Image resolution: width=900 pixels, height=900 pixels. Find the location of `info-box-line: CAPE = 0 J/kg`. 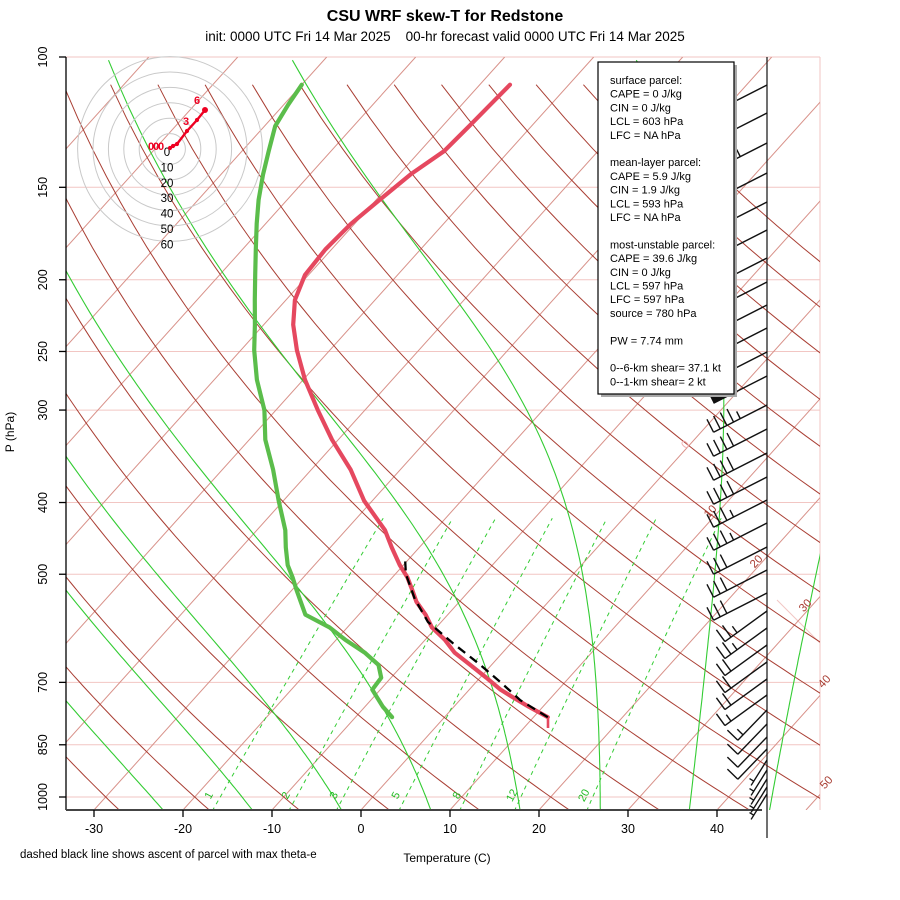

info-box-line: CAPE = 0 J/kg is located at coordinates (646, 95).